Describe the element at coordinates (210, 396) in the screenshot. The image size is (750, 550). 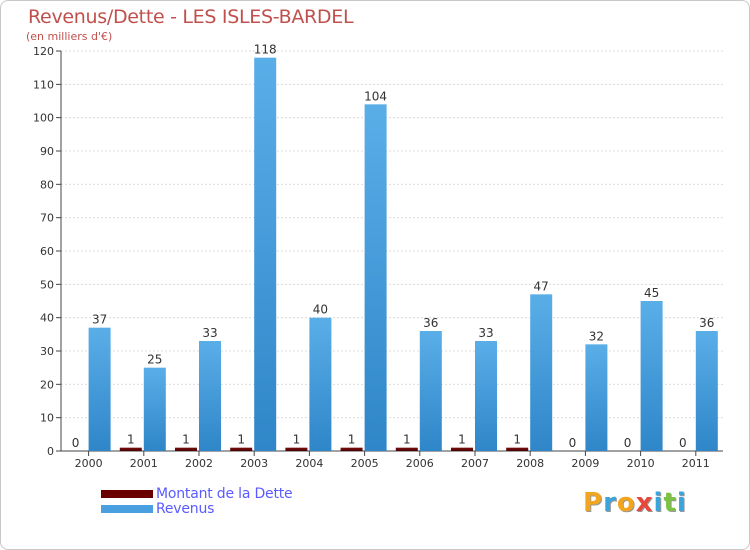
I see `bar-revenus-2002` at that location.